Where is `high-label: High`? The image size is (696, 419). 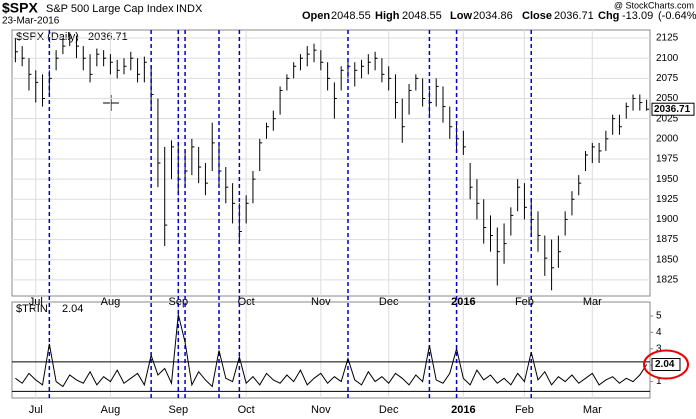 high-label: High is located at coordinates (387, 16).